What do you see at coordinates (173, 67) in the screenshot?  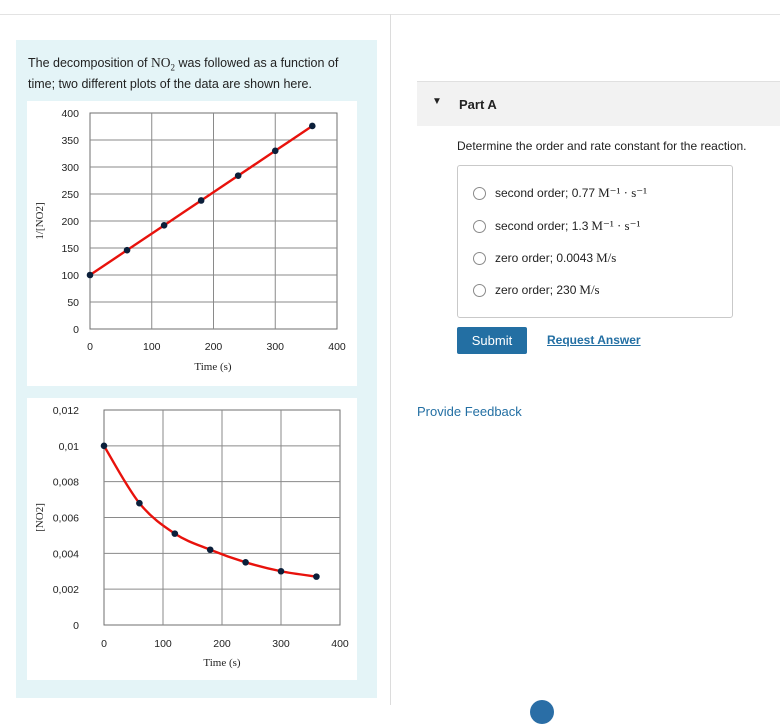 I see `formula-subscript: 2` at bounding box center [173, 67].